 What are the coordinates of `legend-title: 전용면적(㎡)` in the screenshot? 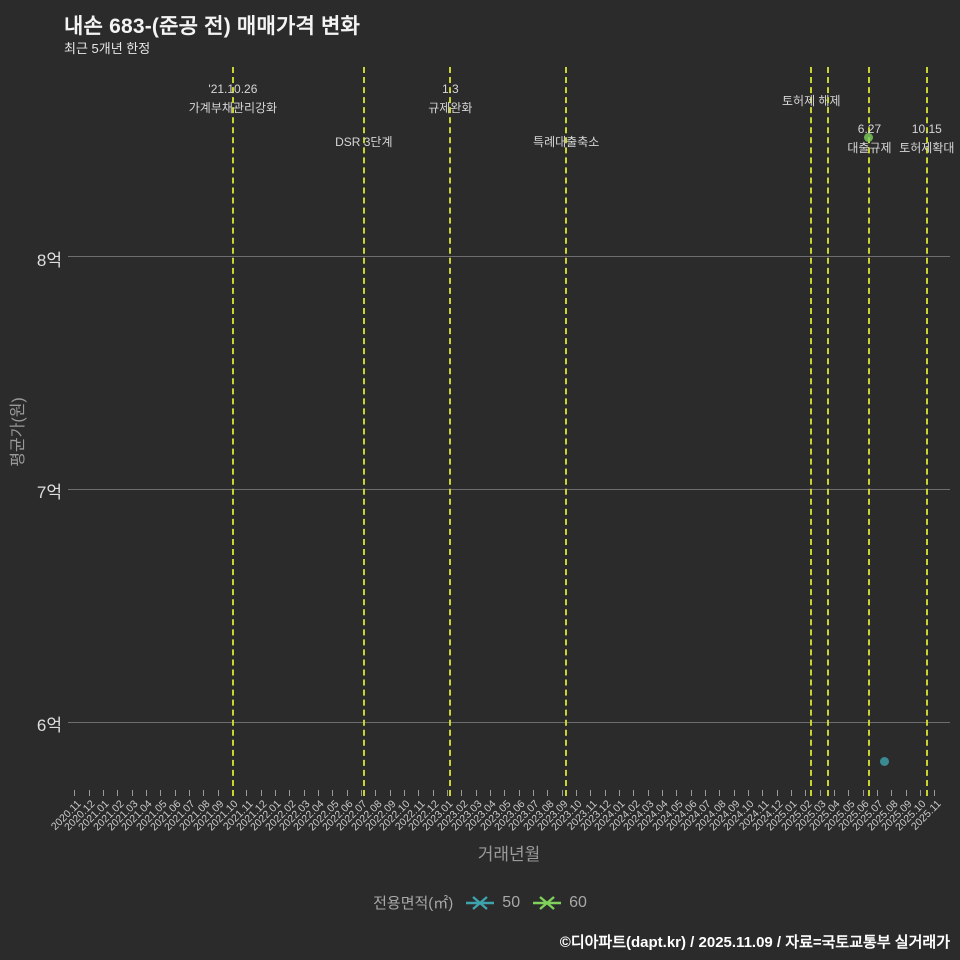 It's located at (413, 903).